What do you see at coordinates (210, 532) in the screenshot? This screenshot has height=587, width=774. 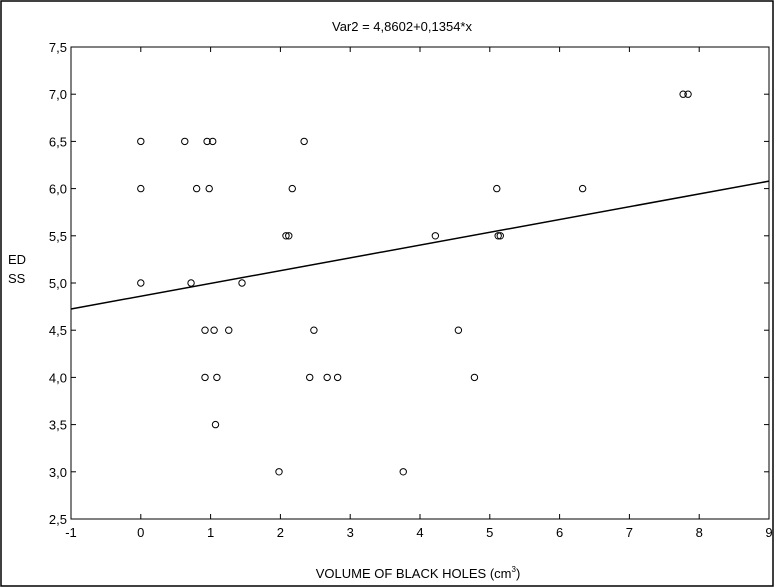 I see `x-tick-label: 1` at bounding box center [210, 532].